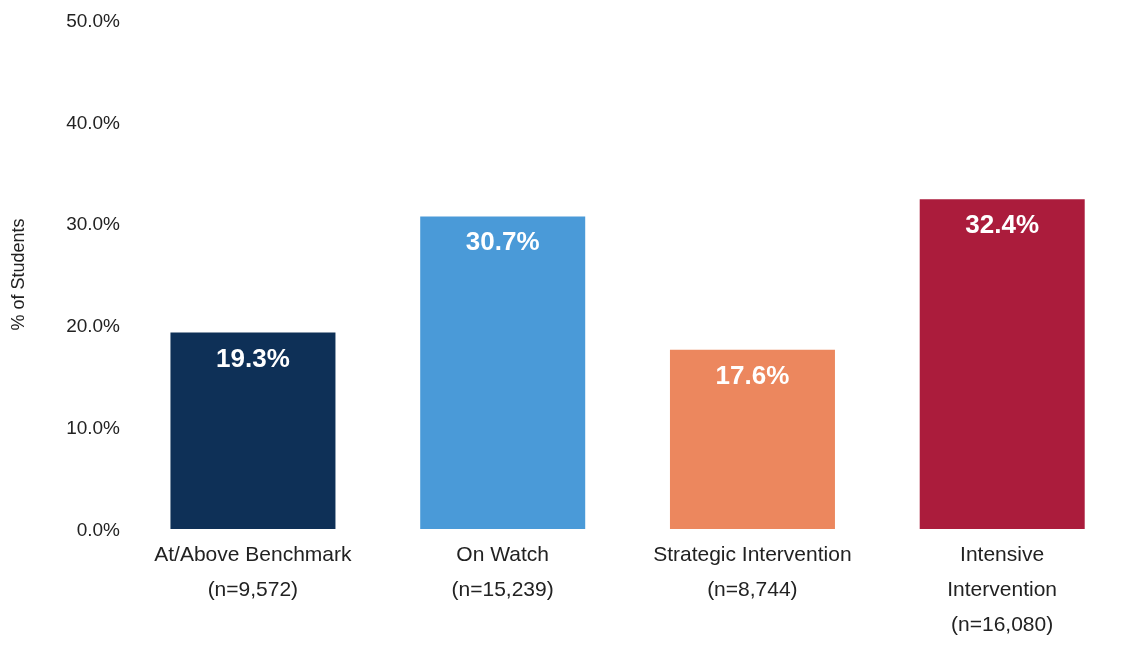  I want to click on x-tick-label: At/Above Benchmark (n=9,572), so click(253, 571).